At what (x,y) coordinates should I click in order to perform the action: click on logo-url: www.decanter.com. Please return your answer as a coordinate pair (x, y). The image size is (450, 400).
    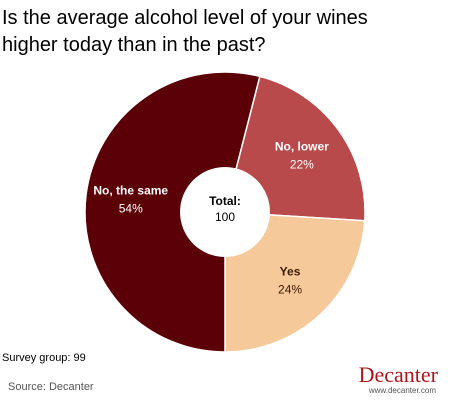
    Looking at the image, I should click on (402, 390).